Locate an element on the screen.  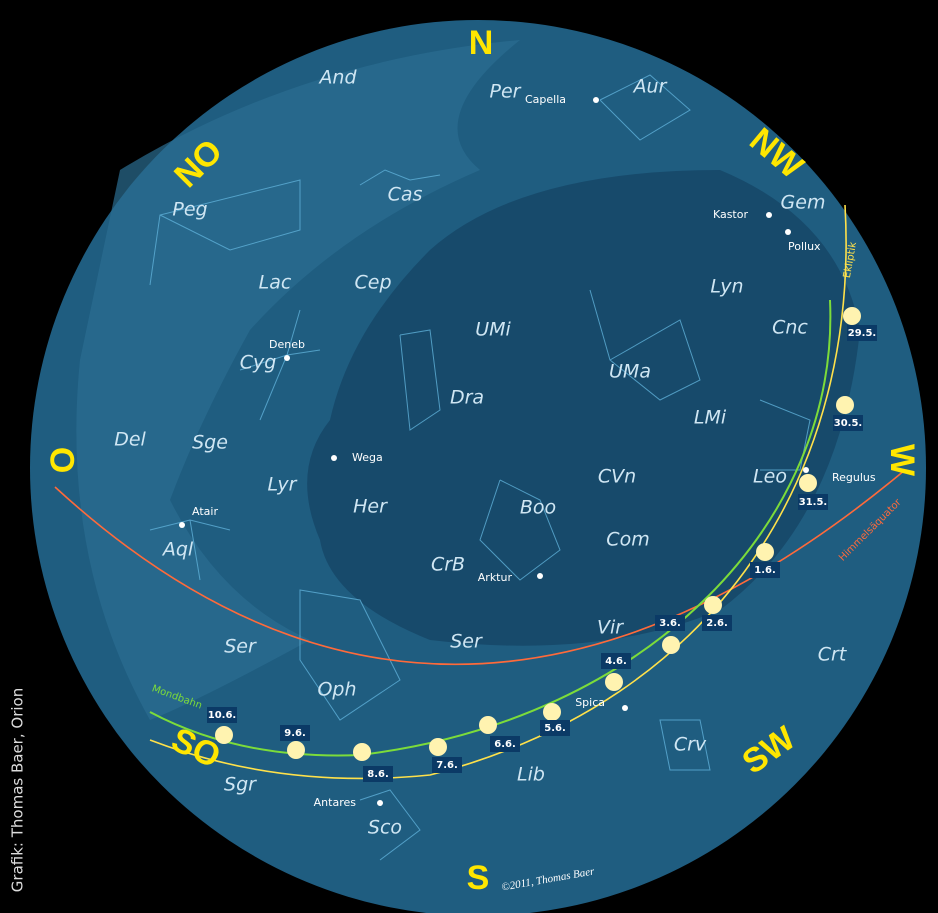
constellation-label: CrB is located at coordinates (448, 565).